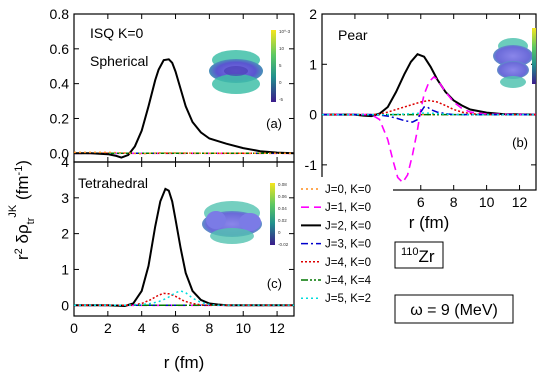 The width and height of the screenshot is (545, 388). Describe the element at coordinates (60, 84) in the screenshot. I see `y-tick-label-a: 0.4` at that location.